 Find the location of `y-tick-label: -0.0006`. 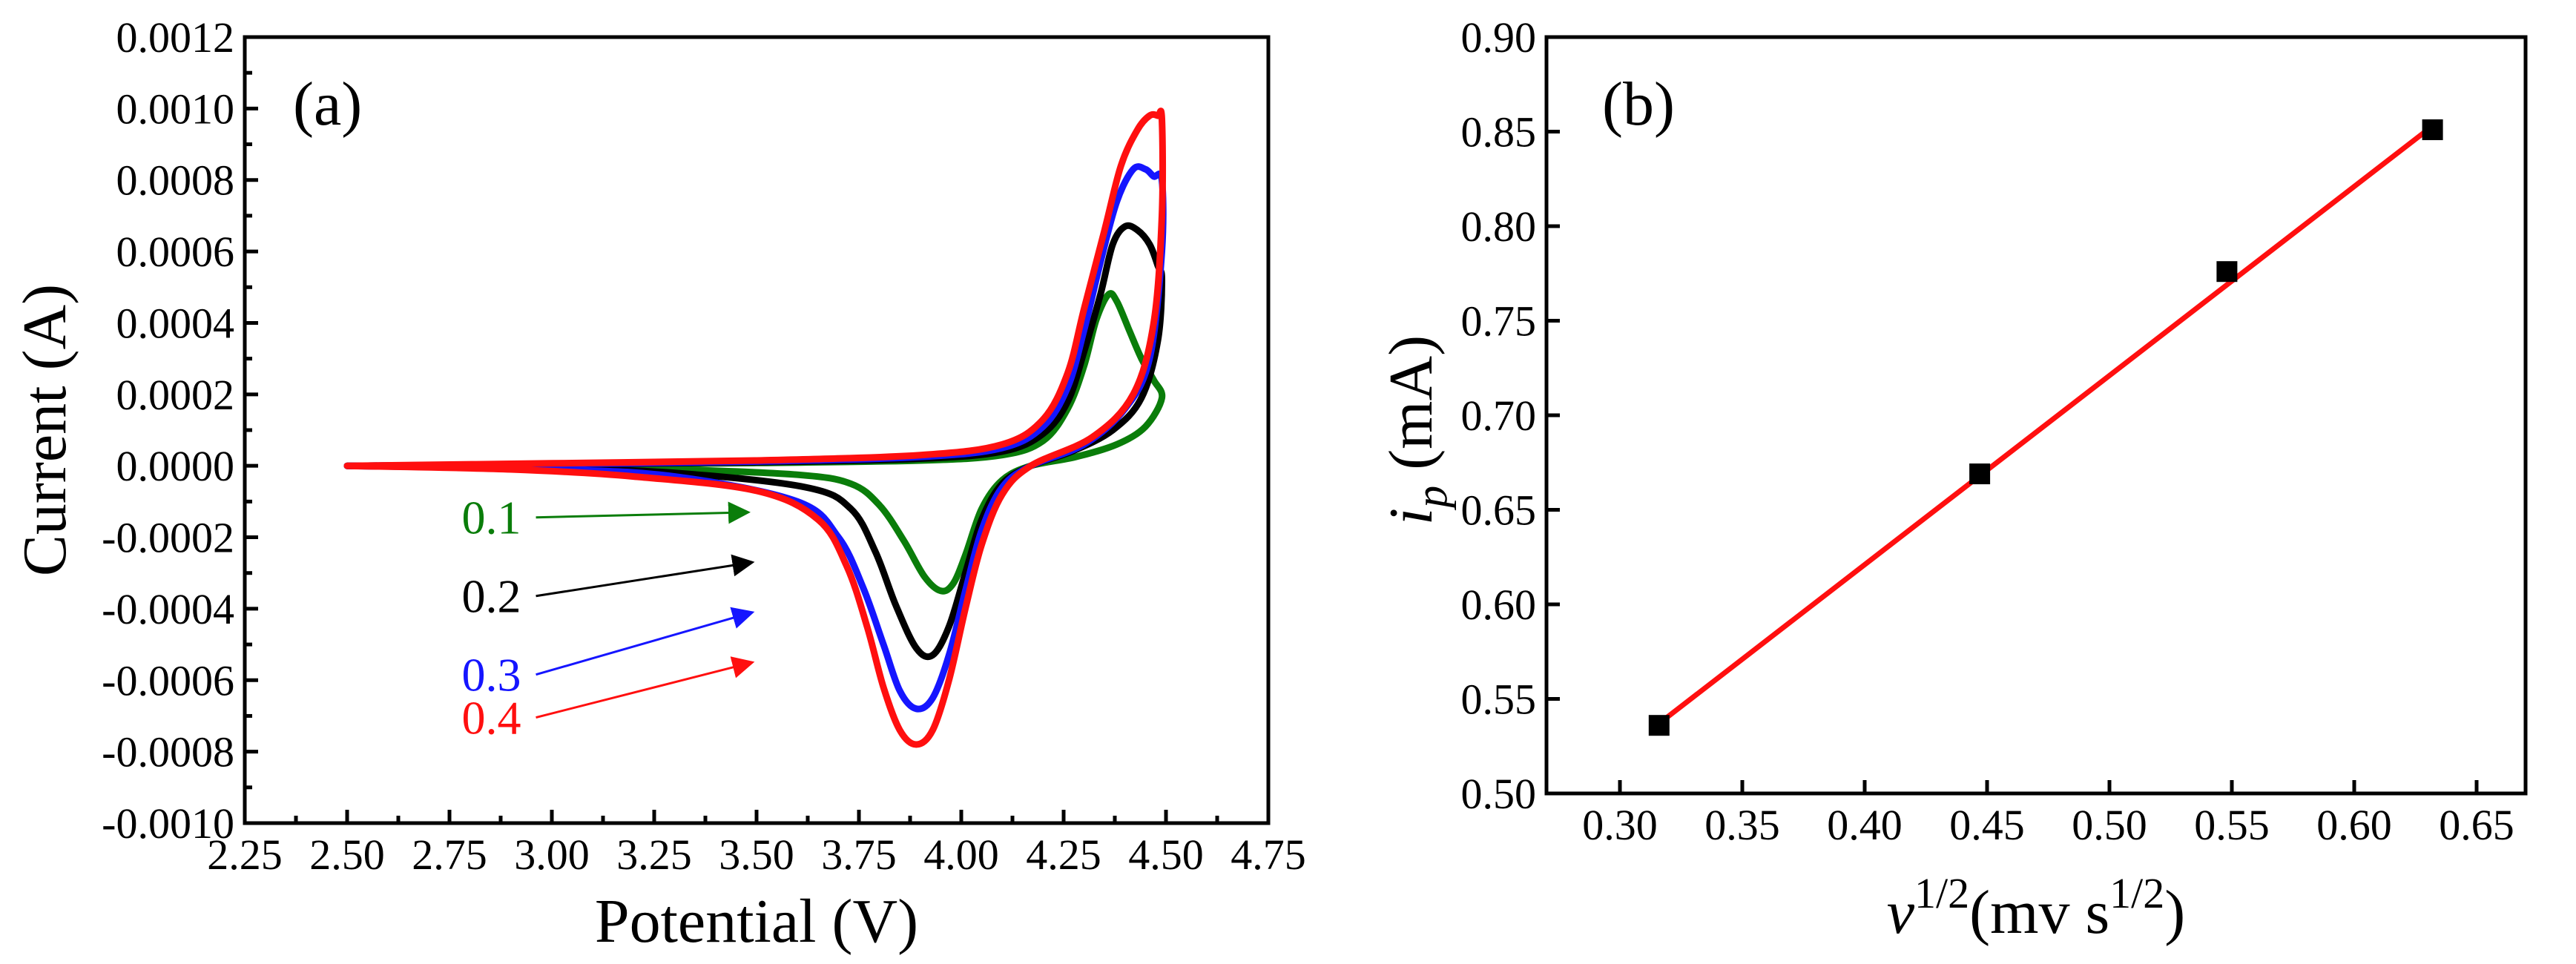

y-tick-label: -0.0006 is located at coordinates (168, 680).